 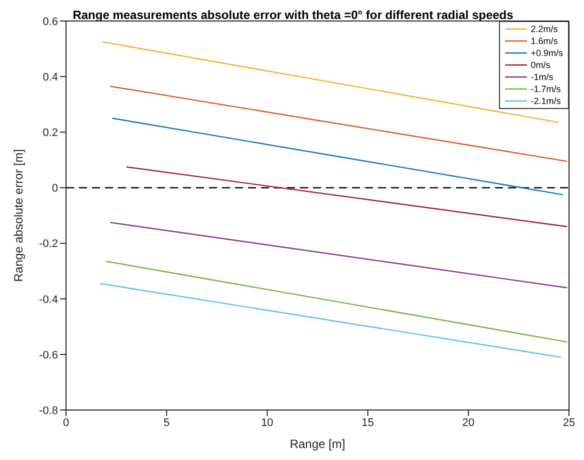 What do you see at coordinates (468, 422) in the screenshot?
I see `x-tick-label: 20` at bounding box center [468, 422].